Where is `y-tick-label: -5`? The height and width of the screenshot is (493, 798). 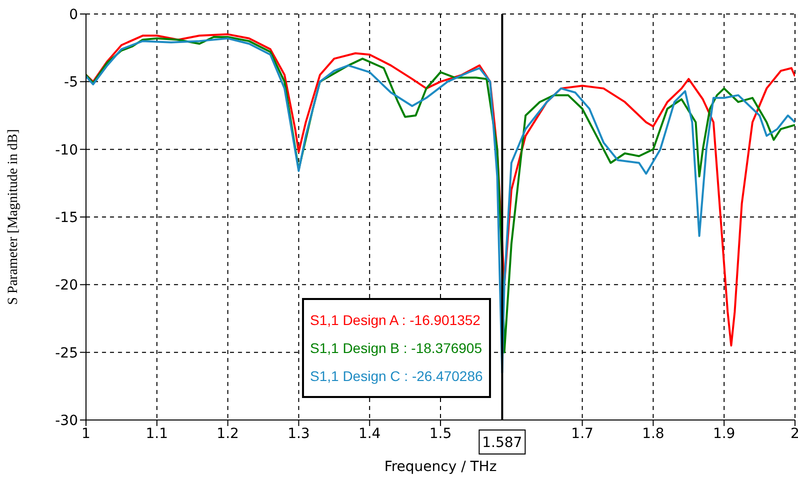 y-tick-label: -5 is located at coordinates (71, 82).